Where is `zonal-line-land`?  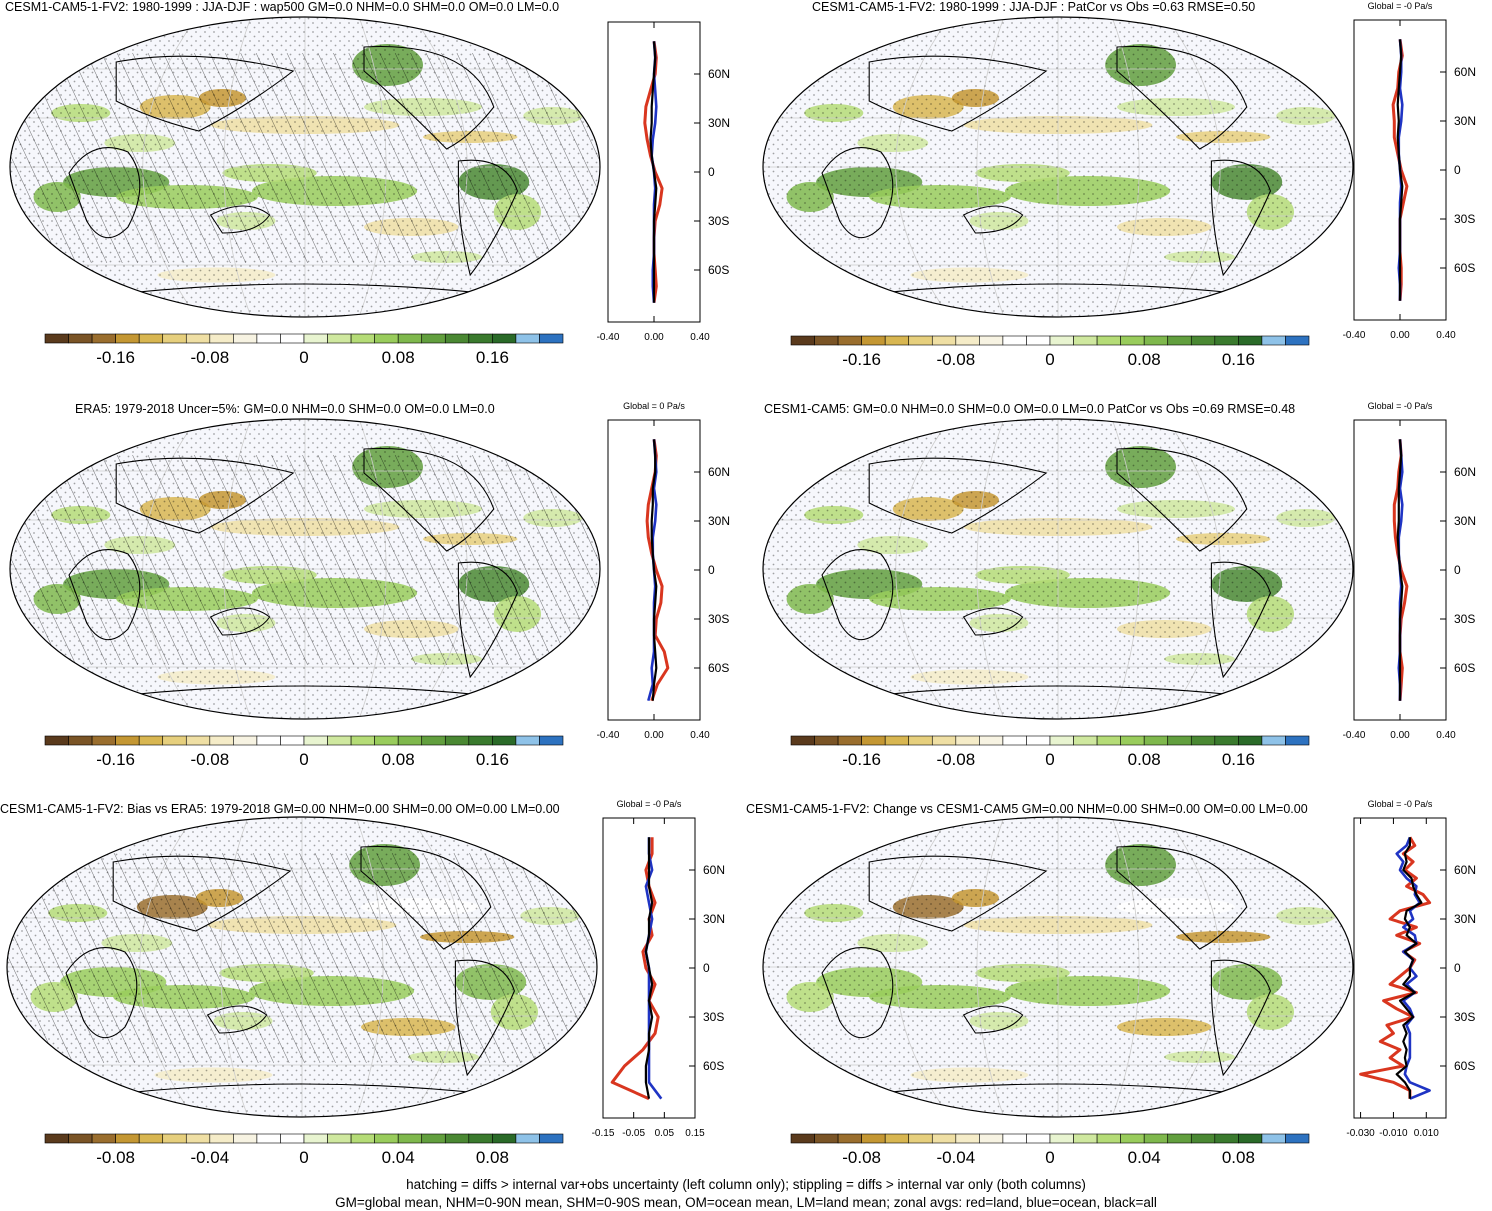
zonal-line-land is located at coordinates (1395, 967).